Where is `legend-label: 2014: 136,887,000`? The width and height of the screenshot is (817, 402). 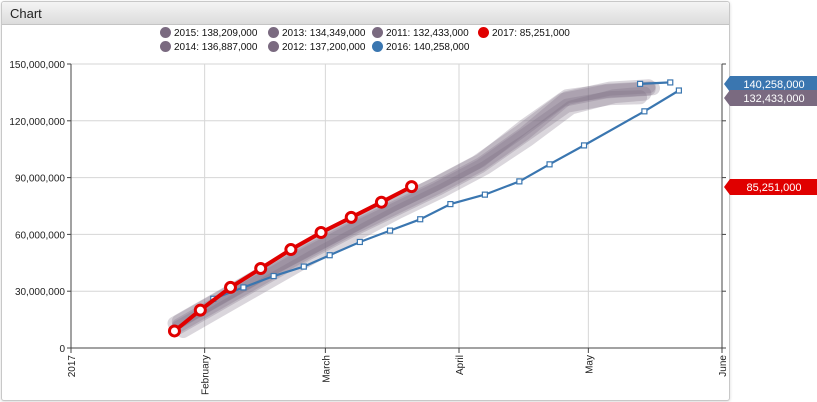 legend-label: 2014: 136,887,000 is located at coordinates (216, 47).